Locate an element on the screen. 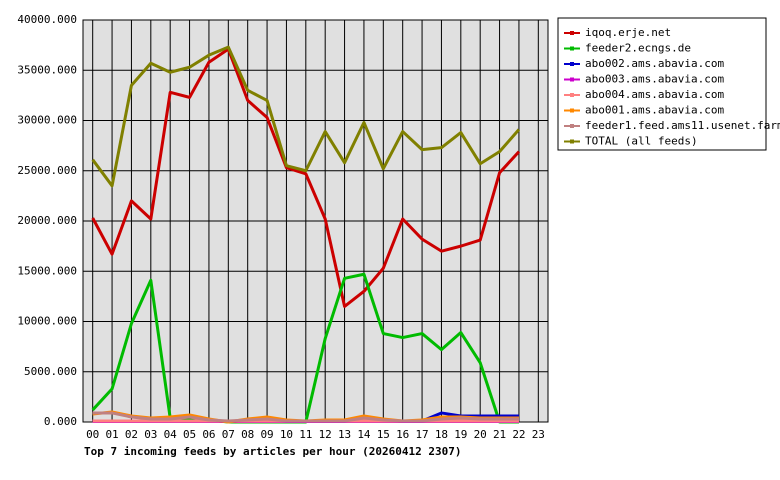  x-tick-label: 03 is located at coordinates (150, 434).